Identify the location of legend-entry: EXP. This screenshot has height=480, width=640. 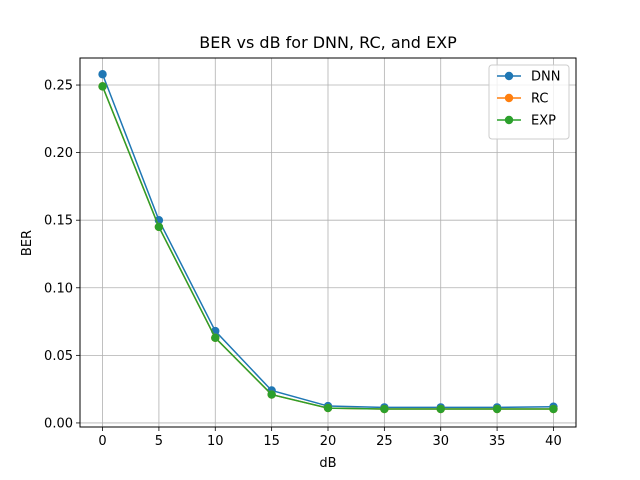
(526, 121).